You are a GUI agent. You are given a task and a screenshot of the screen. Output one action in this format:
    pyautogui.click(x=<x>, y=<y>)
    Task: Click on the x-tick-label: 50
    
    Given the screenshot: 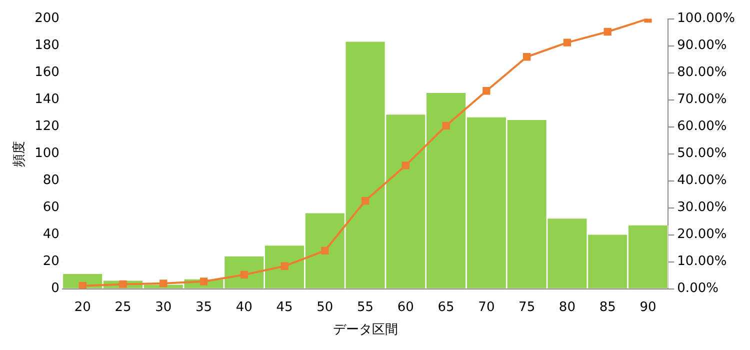 What is the action you would take?
    pyautogui.click(x=325, y=307)
    